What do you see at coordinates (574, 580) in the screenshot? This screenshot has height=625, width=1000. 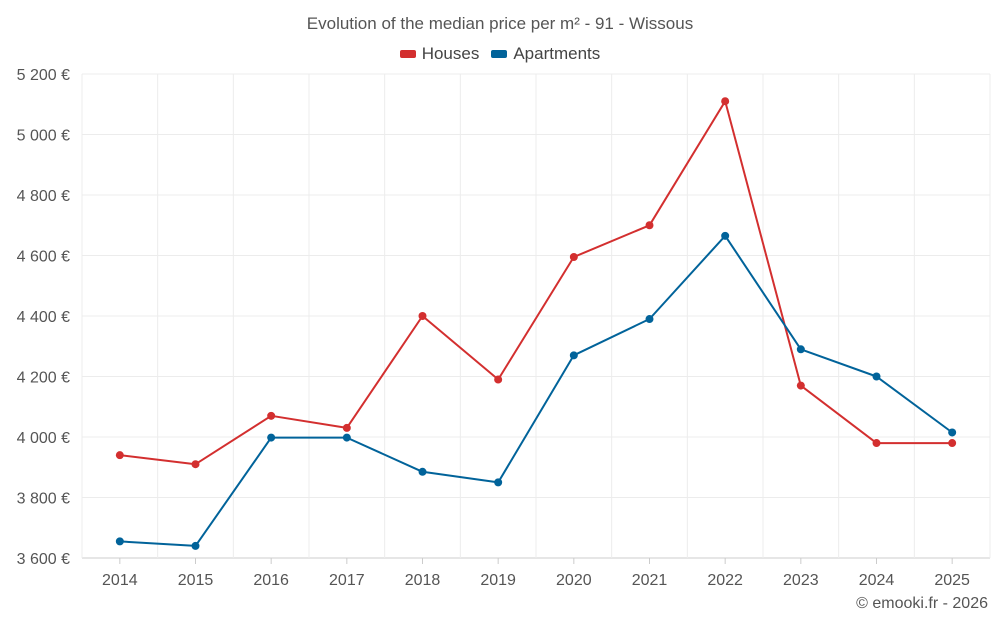 I see `x-tick-label: 2020` at bounding box center [574, 580].